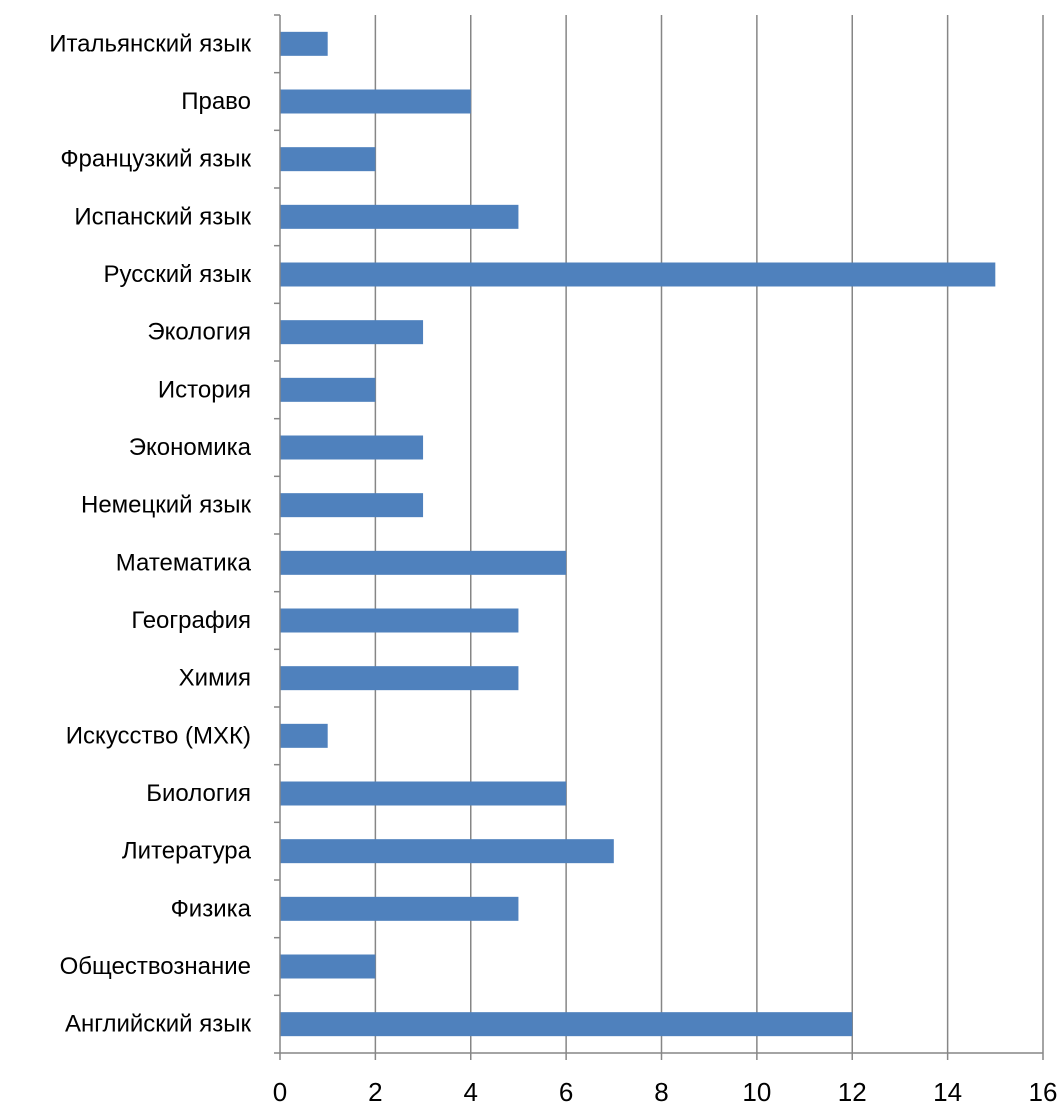 The height and width of the screenshot is (1115, 1059). Describe the element at coordinates (328, 159) in the screenshot. I see `bar-15: Французкий язык: 2` at that location.